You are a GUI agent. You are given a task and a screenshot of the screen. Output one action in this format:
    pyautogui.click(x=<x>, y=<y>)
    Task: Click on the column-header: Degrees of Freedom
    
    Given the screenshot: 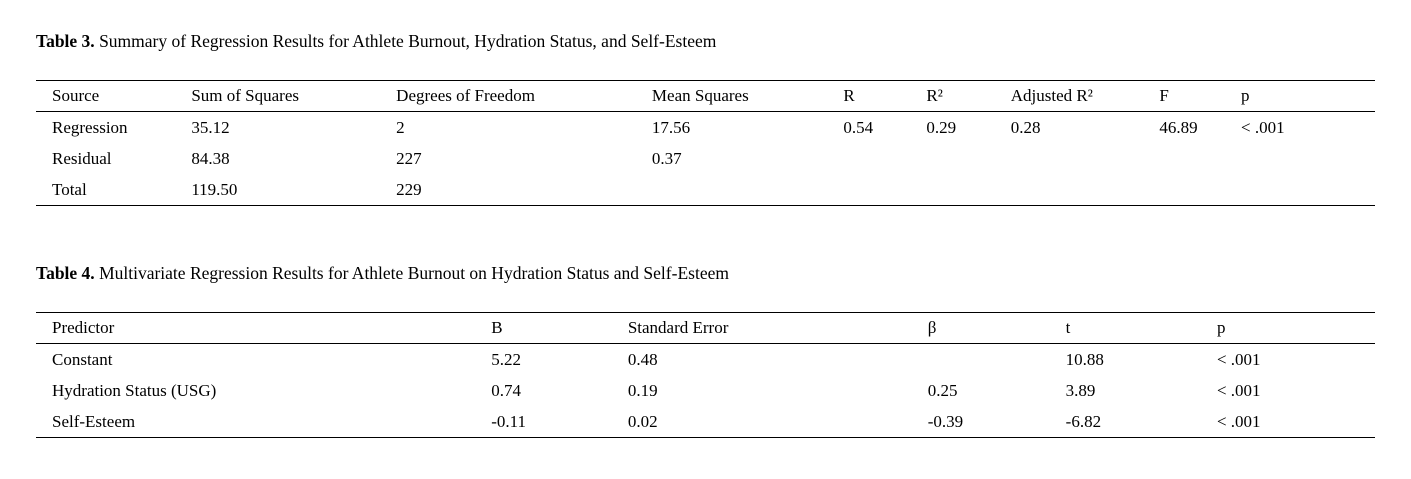 What is the action you would take?
    pyautogui.click(x=524, y=96)
    